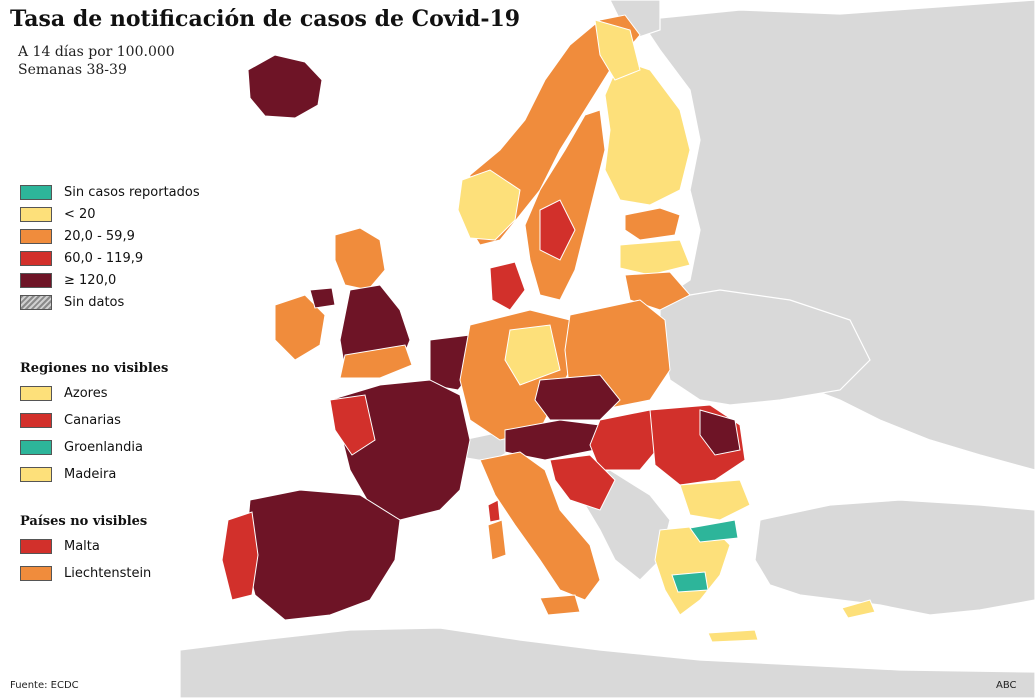  Describe the element at coordinates (858, 609) in the screenshot. I see `cyprus` at that location.